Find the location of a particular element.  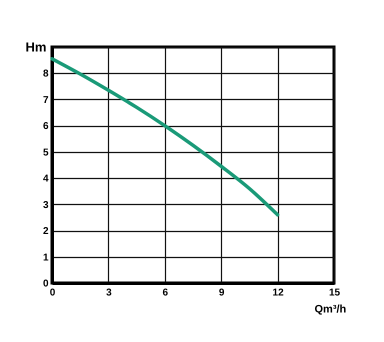

x-tick-label: 6 is located at coordinates (165, 293).